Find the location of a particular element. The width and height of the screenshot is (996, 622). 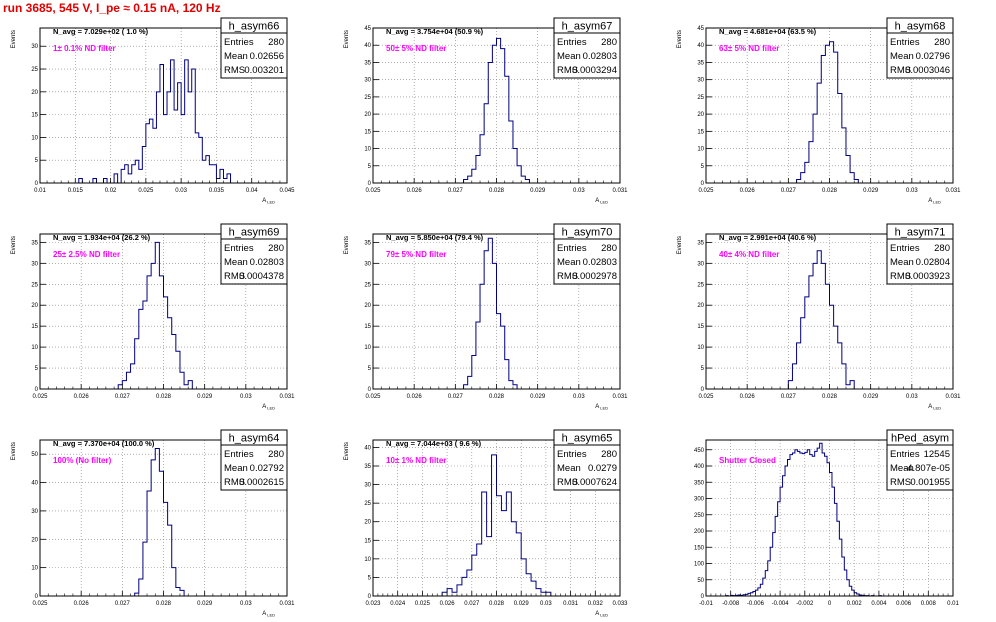

navg-annotation: N_avg = 2.991e+04 (40.6 %) is located at coordinates (768, 237).